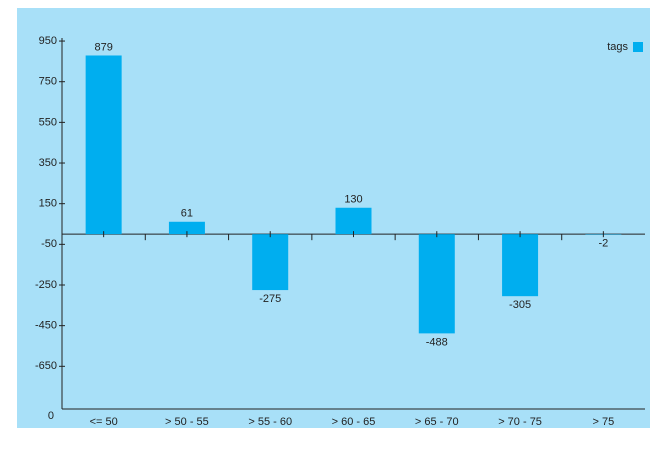 The width and height of the screenshot is (660, 456). What do you see at coordinates (617, 47) in the screenshot?
I see `legend-label: tags` at bounding box center [617, 47].